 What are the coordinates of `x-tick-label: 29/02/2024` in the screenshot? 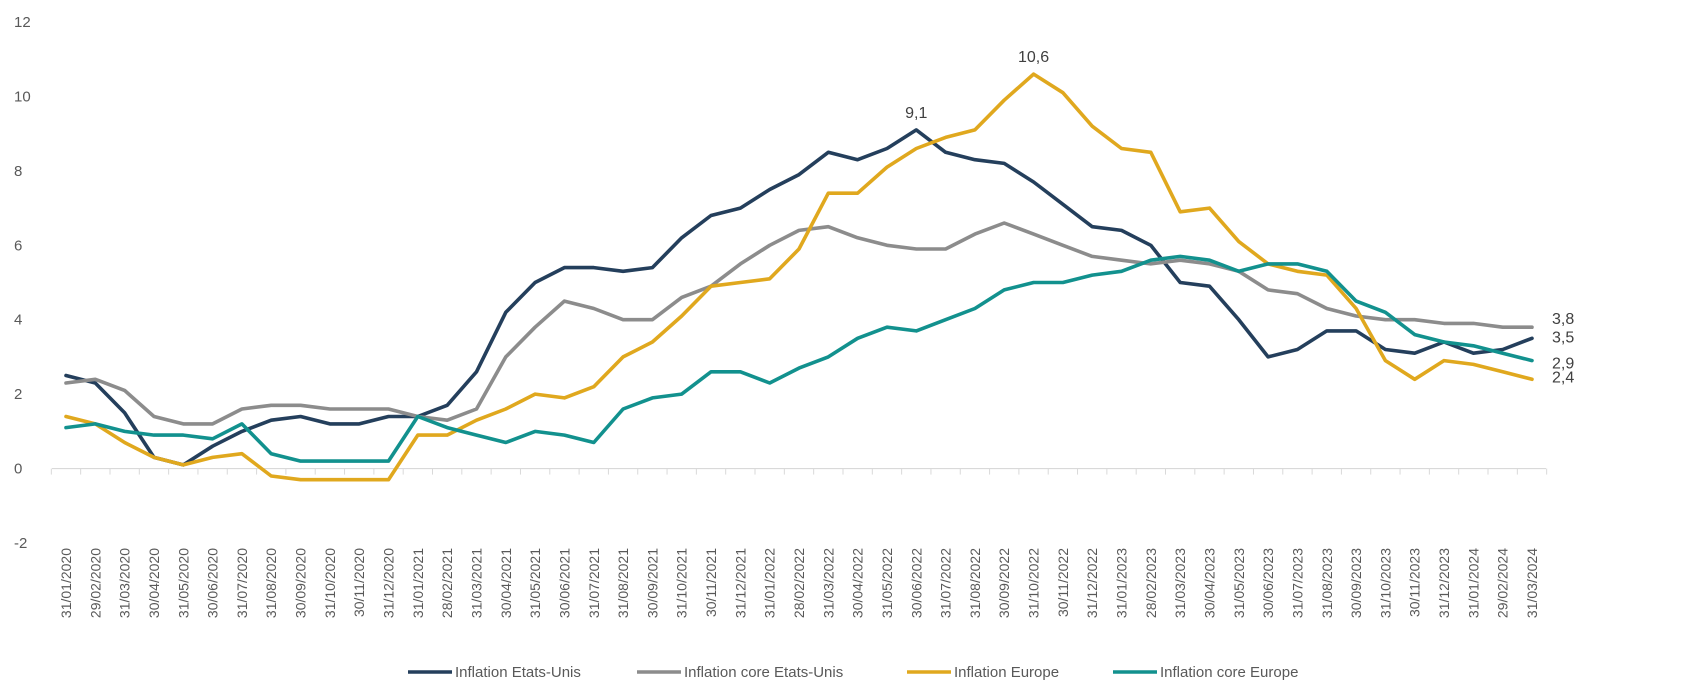 It's located at (1503, 583).